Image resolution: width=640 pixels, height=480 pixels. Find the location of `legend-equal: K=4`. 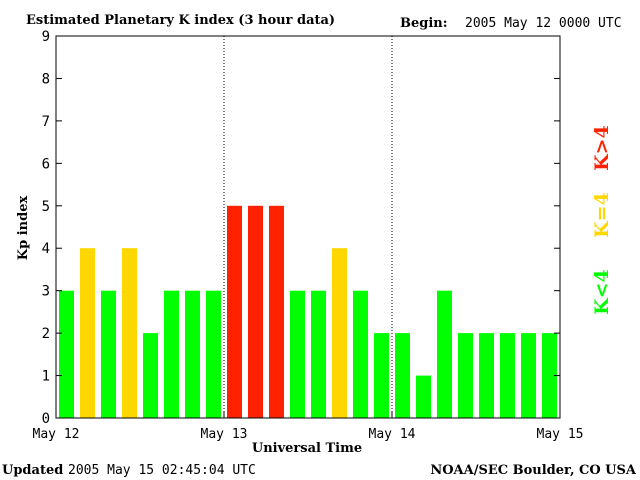

legend-equal: K=4 is located at coordinates (602, 215).